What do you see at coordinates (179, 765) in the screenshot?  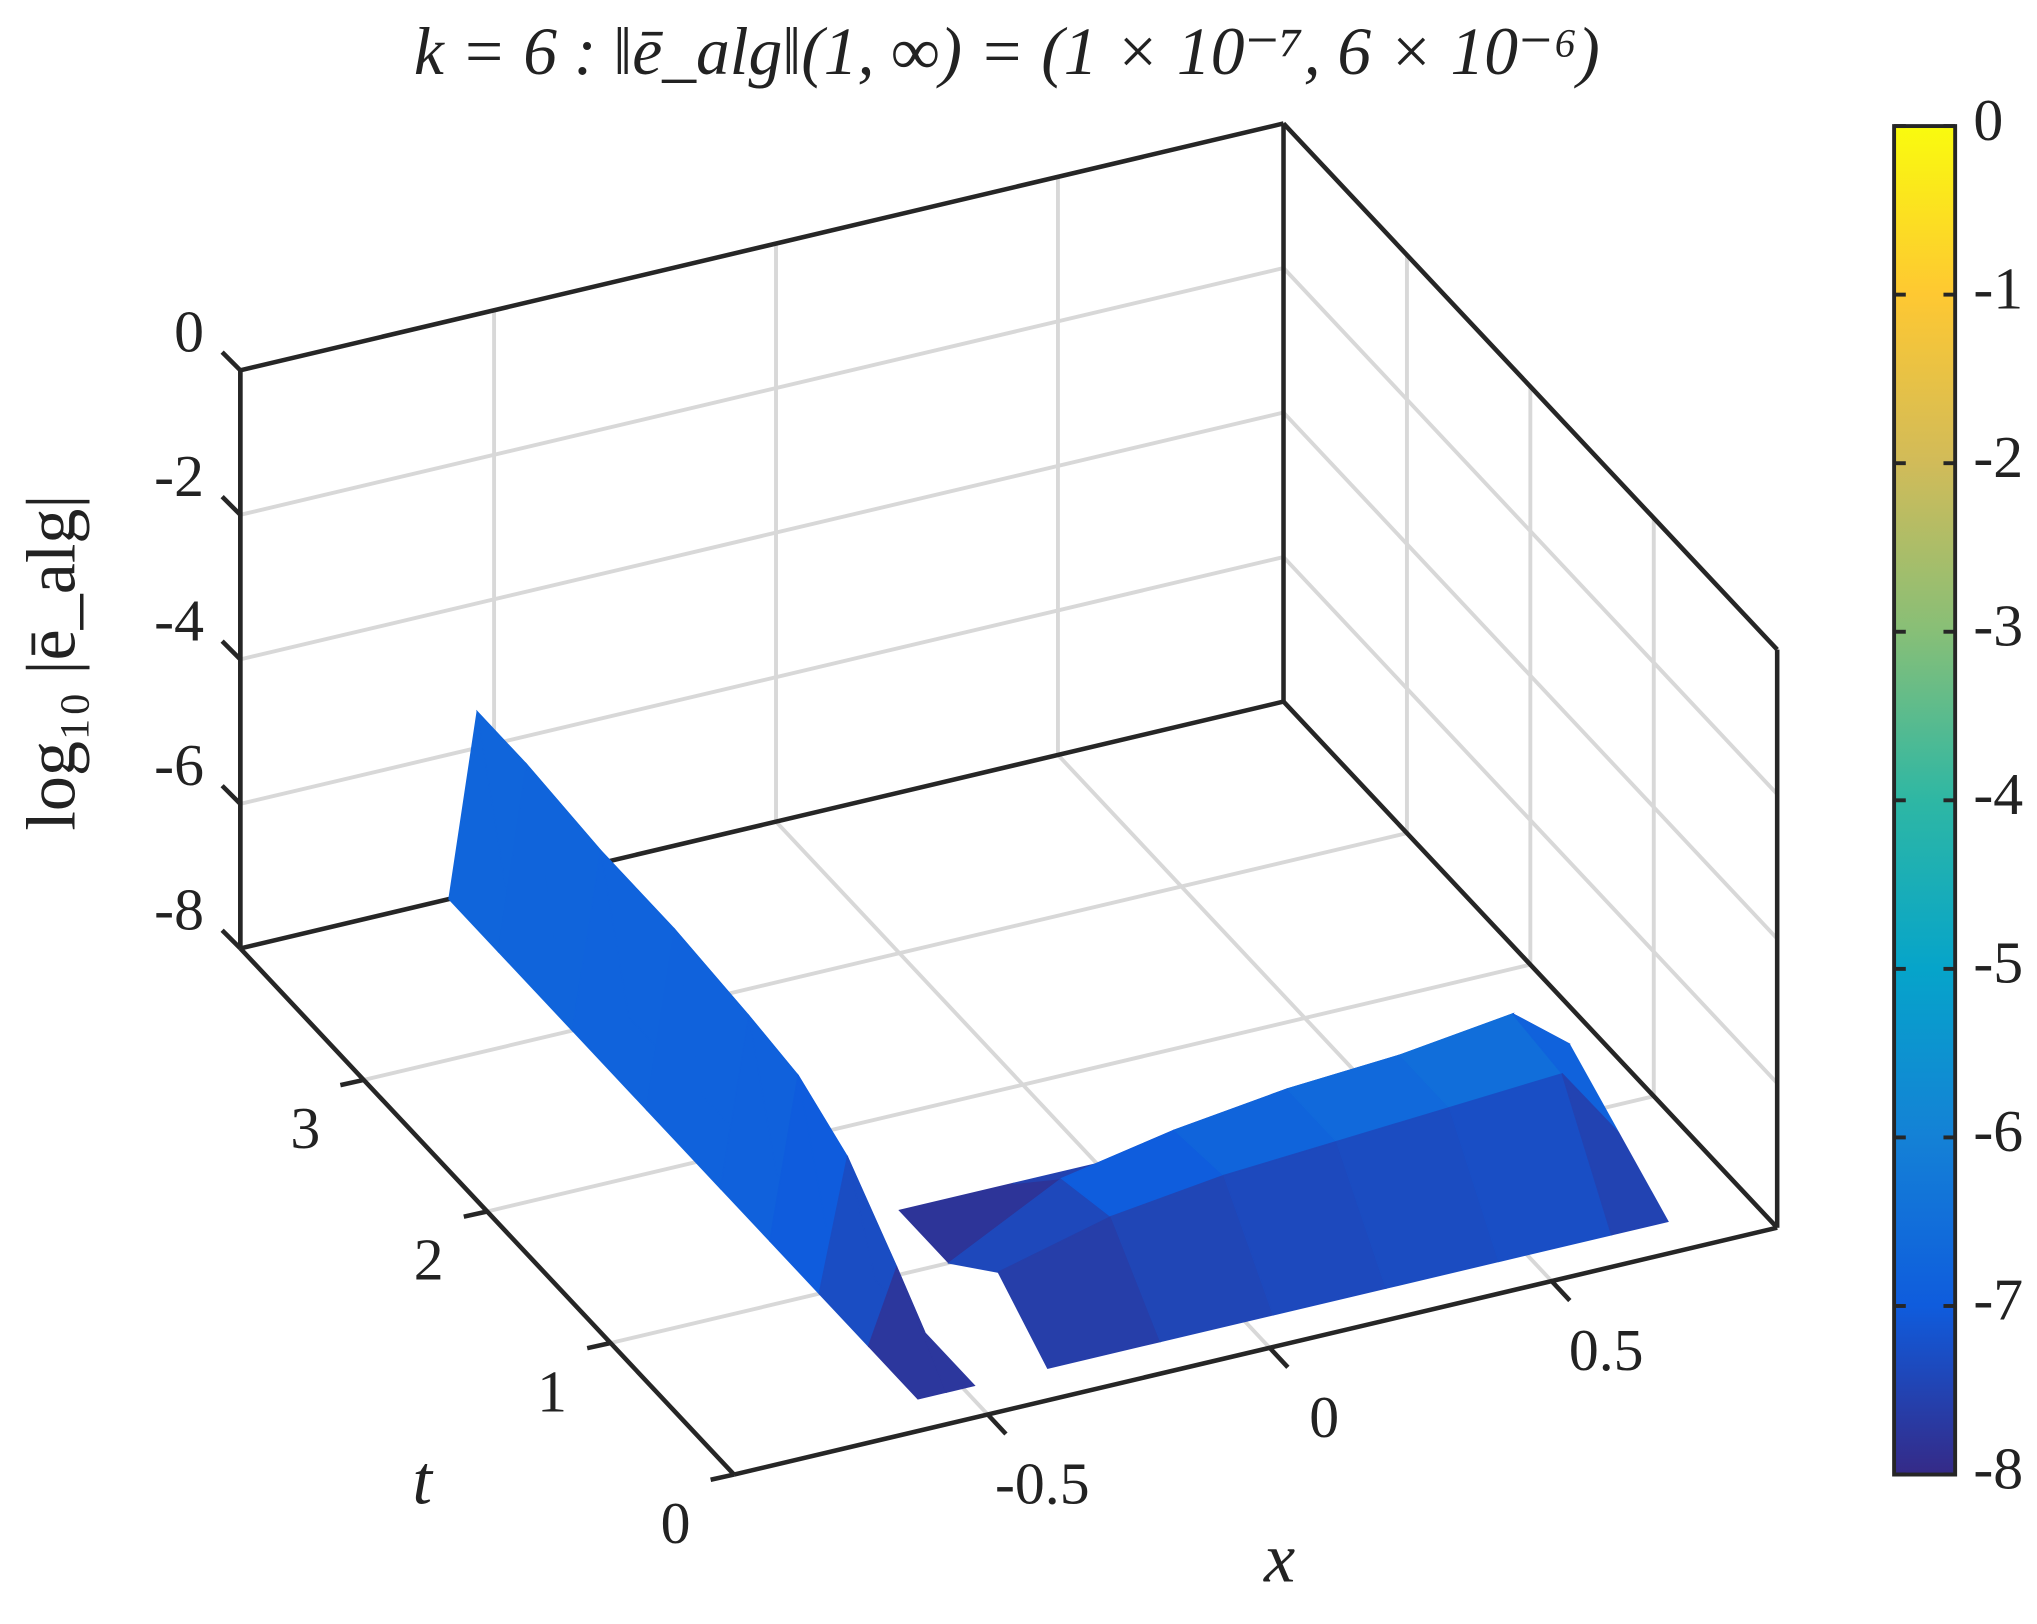 I see `z-tick-label: -6` at bounding box center [179, 765].